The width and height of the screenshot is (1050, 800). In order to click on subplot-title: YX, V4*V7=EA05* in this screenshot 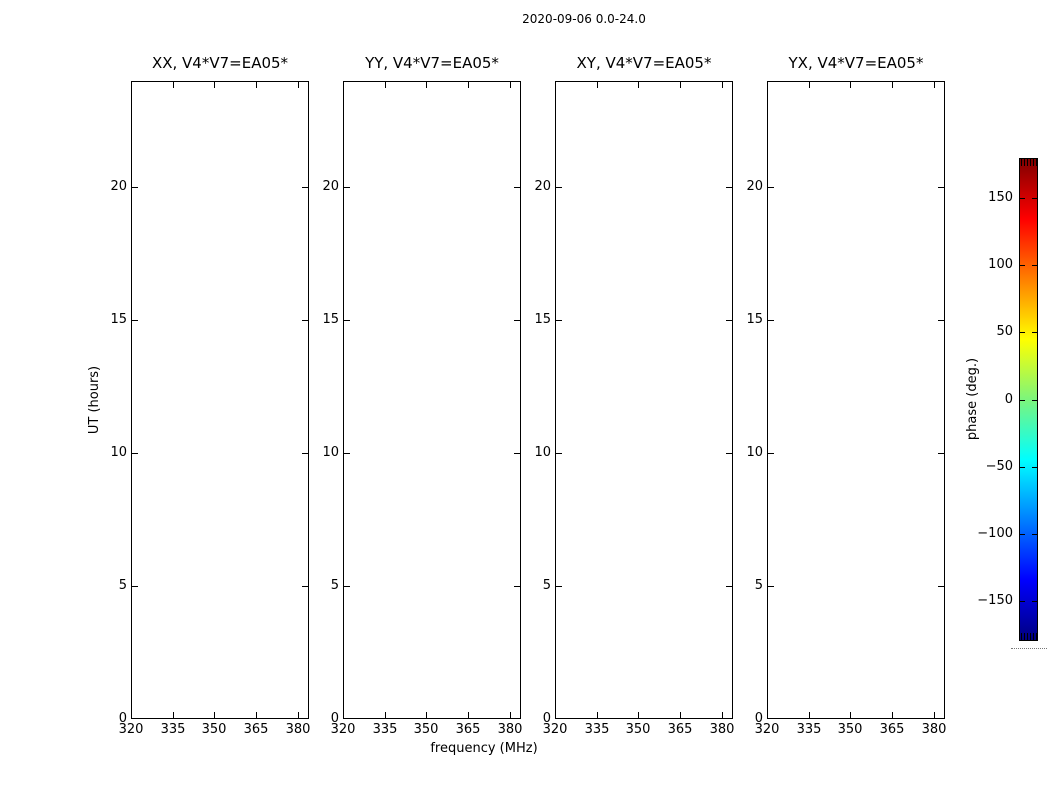, I will do `click(856, 63)`.